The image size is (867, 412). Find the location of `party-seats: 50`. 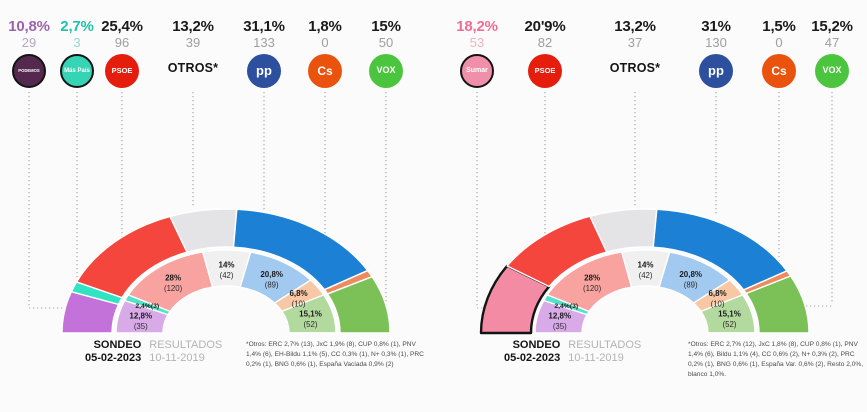

party-seats: 50 is located at coordinates (386, 42).